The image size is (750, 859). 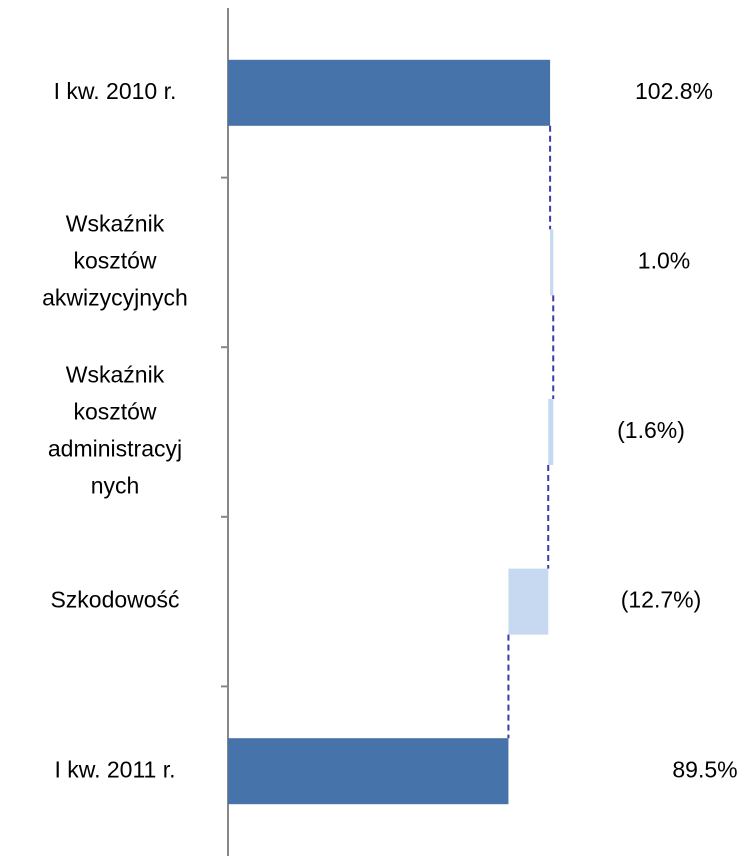 What do you see at coordinates (115, 91) in the screenshot?
I see `category-label: I kw. 2010 r.` at bounding box center [115, 91].